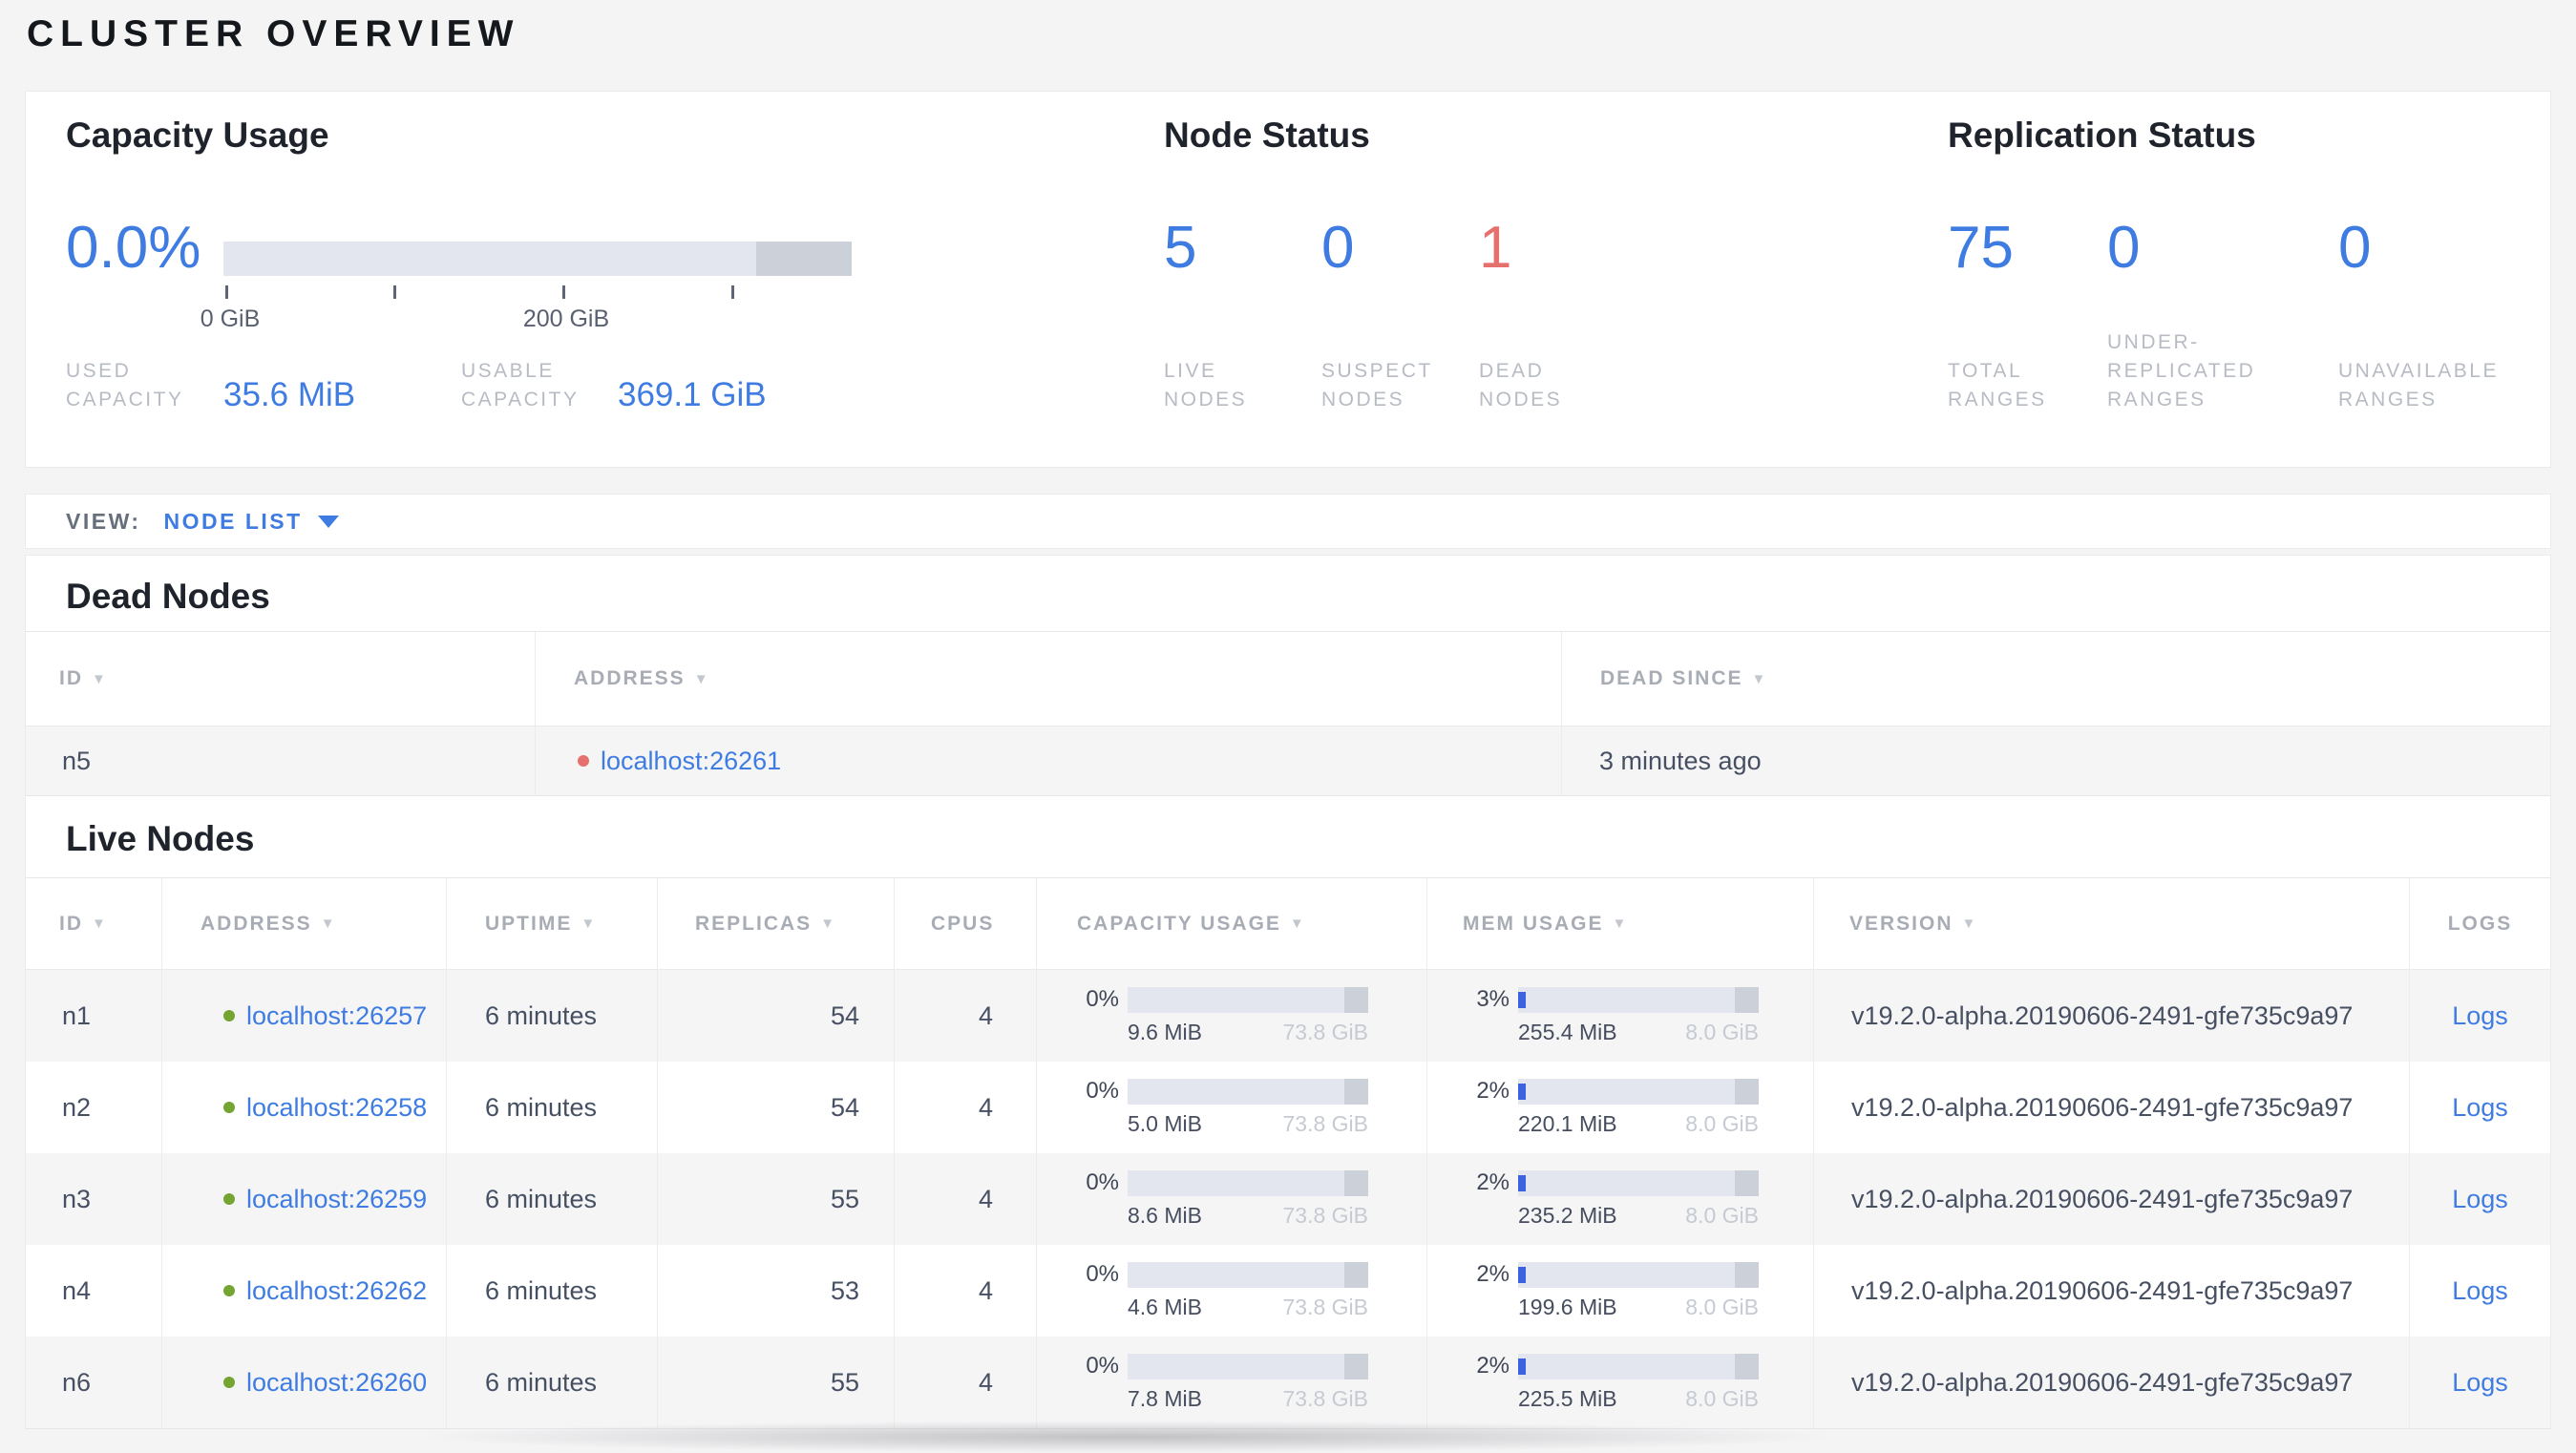  Describe the element at coordinates (1232, 1016) in the screenshot. I see `cell-capacity: 0% 9.6 MiB 73.8 GiB` at that location.